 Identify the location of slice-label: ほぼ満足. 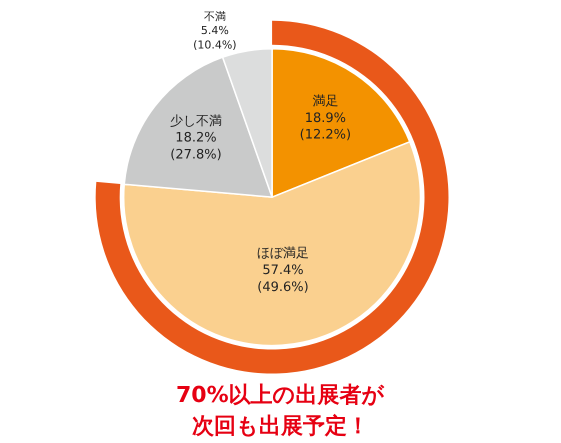
(283, 254).